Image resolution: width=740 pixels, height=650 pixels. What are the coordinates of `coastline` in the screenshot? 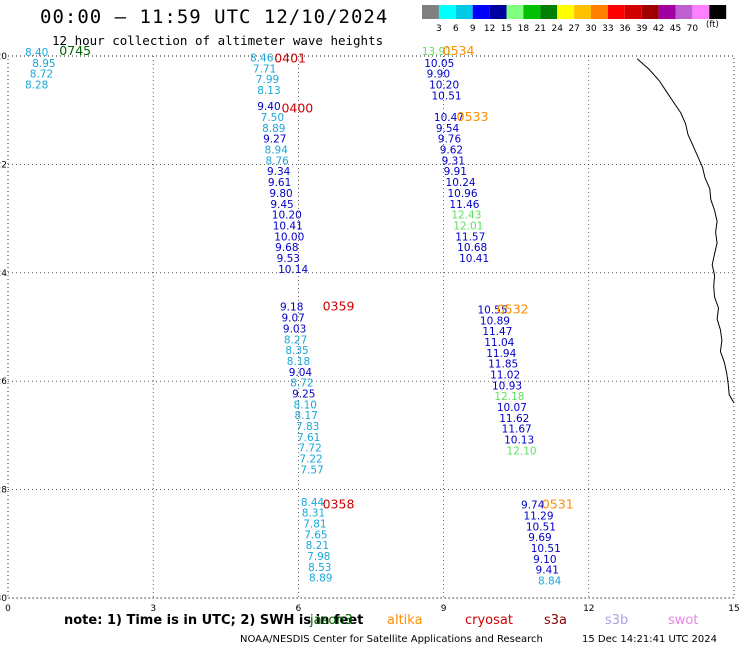 It's located at (685, 231).